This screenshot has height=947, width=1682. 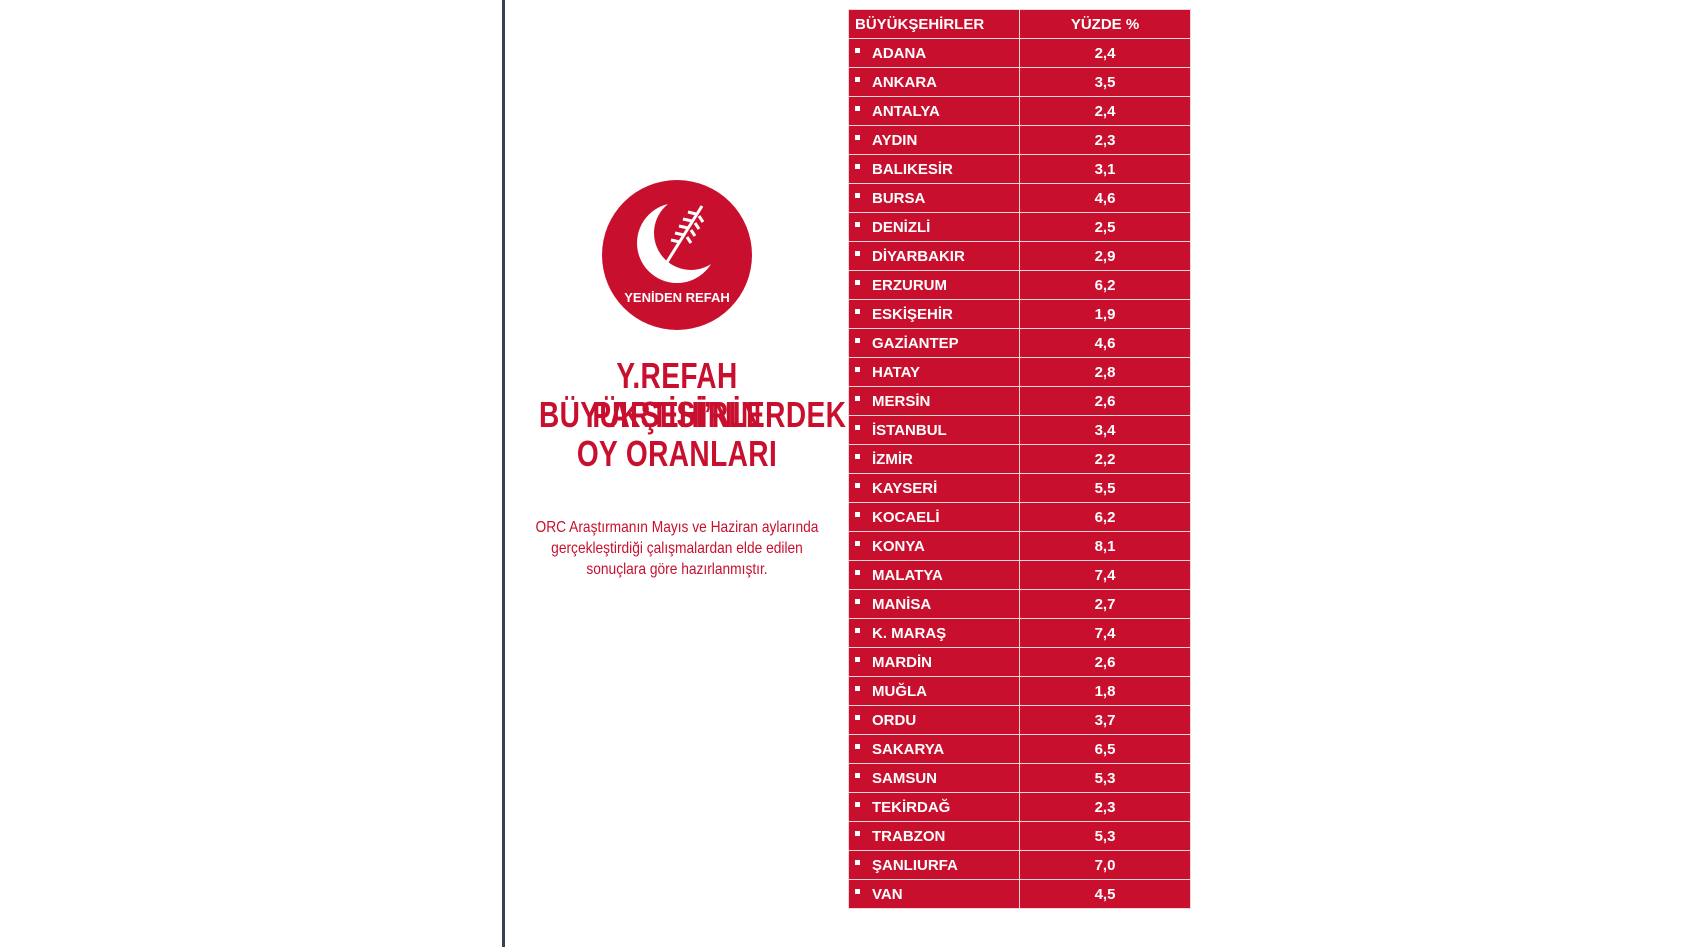 I want to click on column-header: BÜYÜKŞEHİRLER, so click(x=934, y=24).